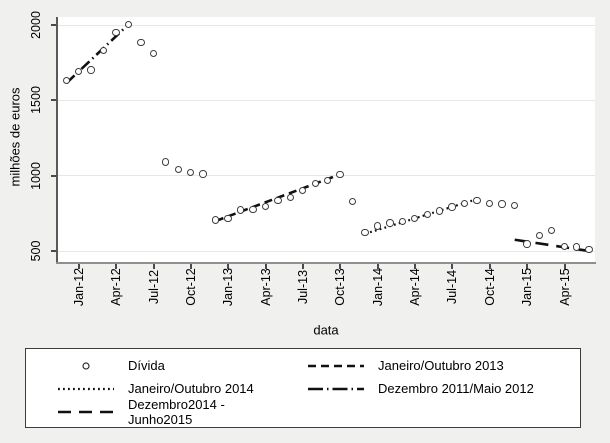 The height and width of the screenshot is (443, 610). What do you see at coordinates (326, 263) in the screenshot?
I see `x-axis-line` at bounding box center [326, 263].